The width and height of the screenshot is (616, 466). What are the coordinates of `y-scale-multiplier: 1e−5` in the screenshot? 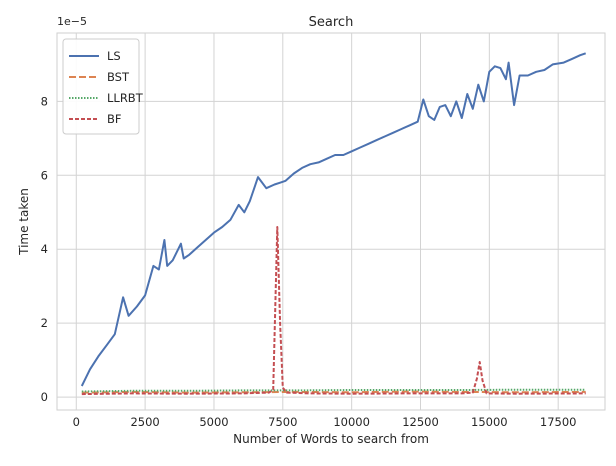 It's located at (72, 21).